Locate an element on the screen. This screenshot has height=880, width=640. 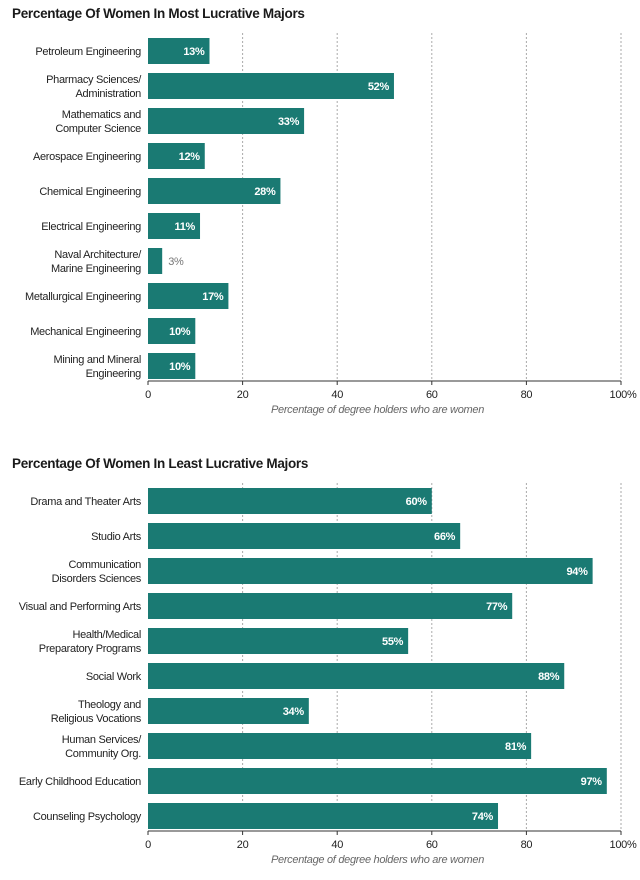
data-label: 60% is located at coordinates (417, 502).